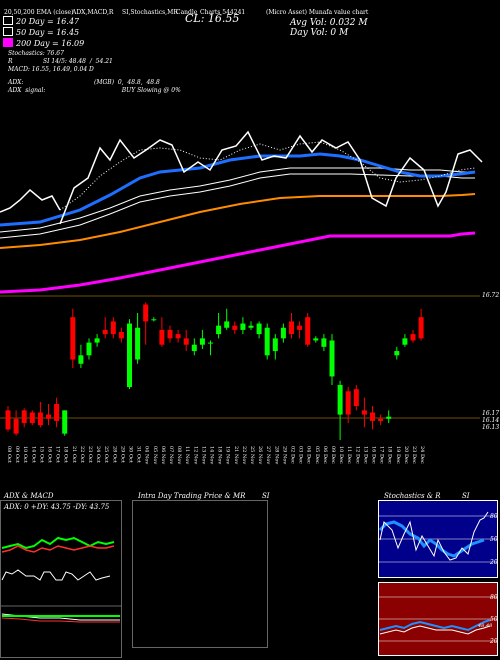 Image resolution: width=500 pixels, height=660 pixels. I want to click on stoch-k-line, so click(431, 539).